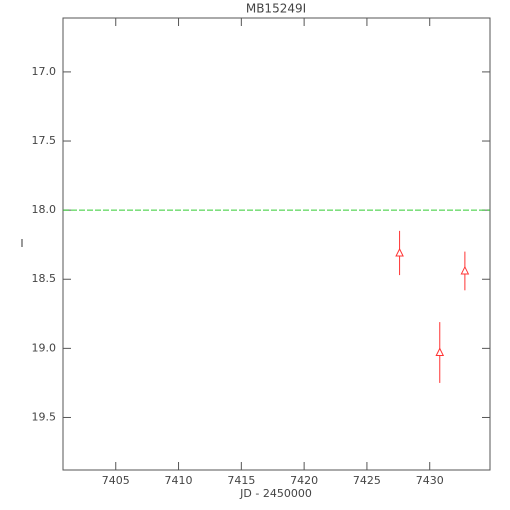  What do you see at coordinates (44, 416) in the screenshot?
I see `y-tick-label: 19.5` at bounding box center [44, 416].